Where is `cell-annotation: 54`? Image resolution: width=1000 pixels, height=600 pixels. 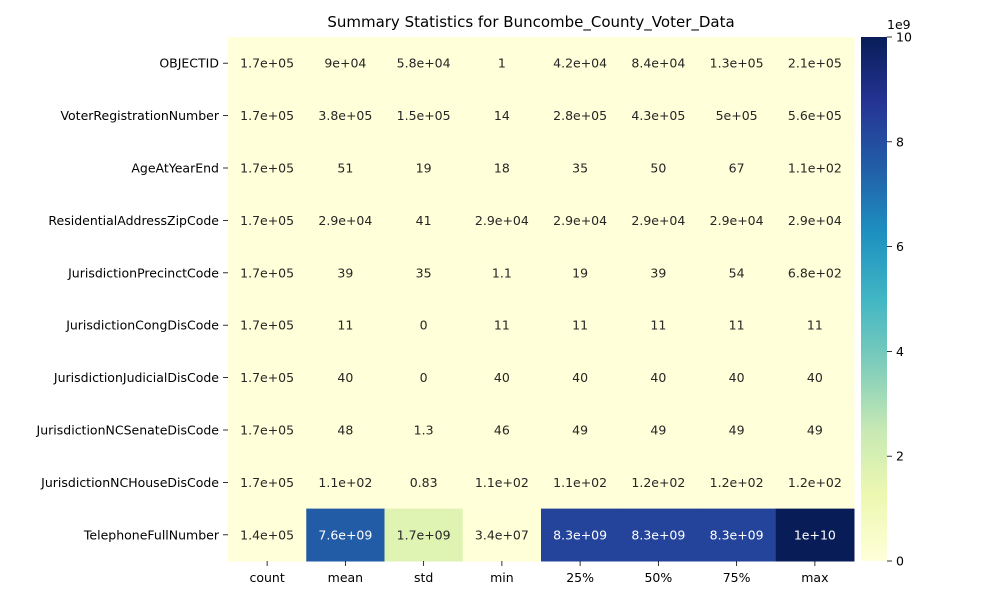
cell-annotation: 54 is located at coordinates (737, 272).